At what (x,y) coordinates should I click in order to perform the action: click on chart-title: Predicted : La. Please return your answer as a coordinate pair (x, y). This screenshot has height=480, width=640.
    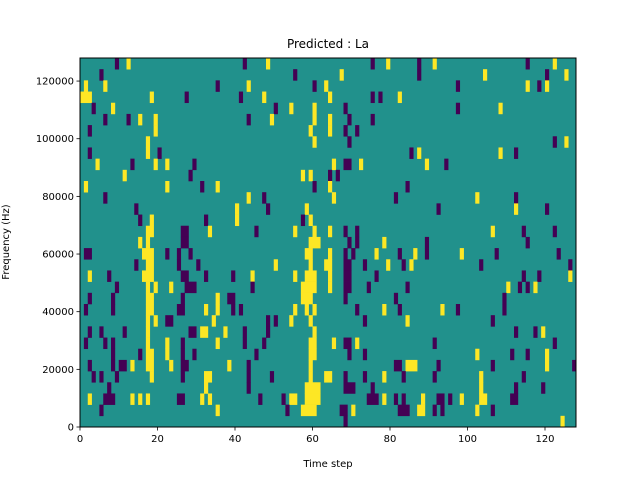
    Looking at the image, I should click on (328, 44).